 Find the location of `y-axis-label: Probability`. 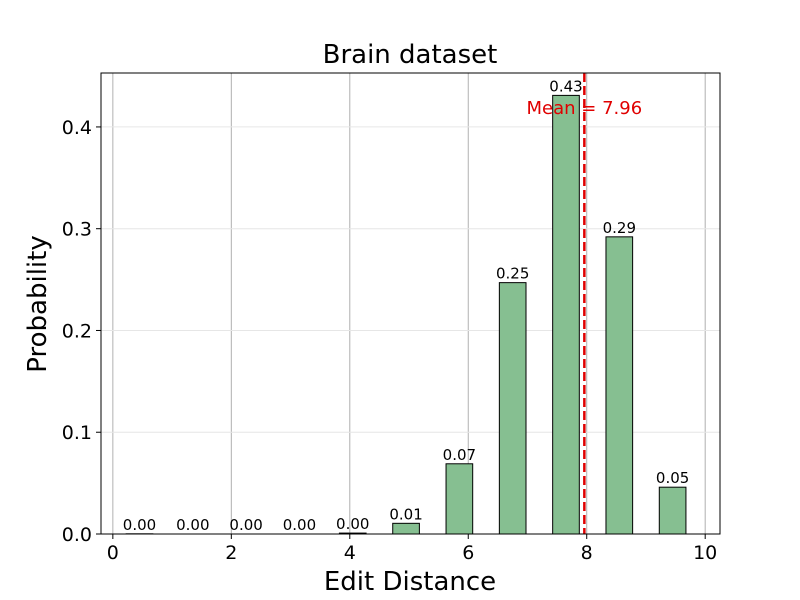

y-axis-label: Probability is located at coordinates (38, 303).